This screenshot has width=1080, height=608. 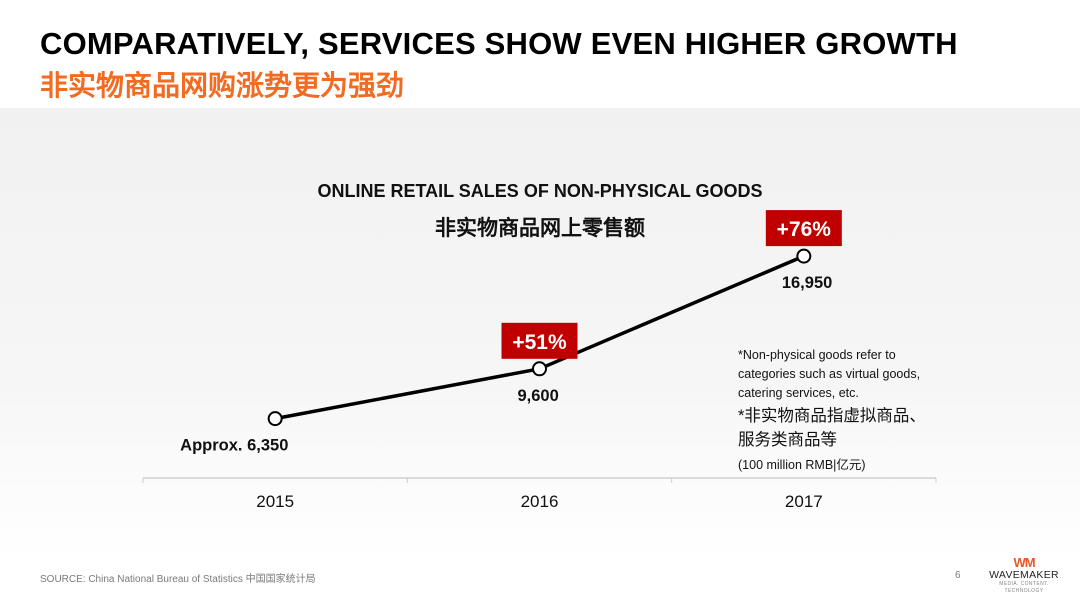 I want to click on data-label: Approx. 6,350, so click(x=234, y=446).